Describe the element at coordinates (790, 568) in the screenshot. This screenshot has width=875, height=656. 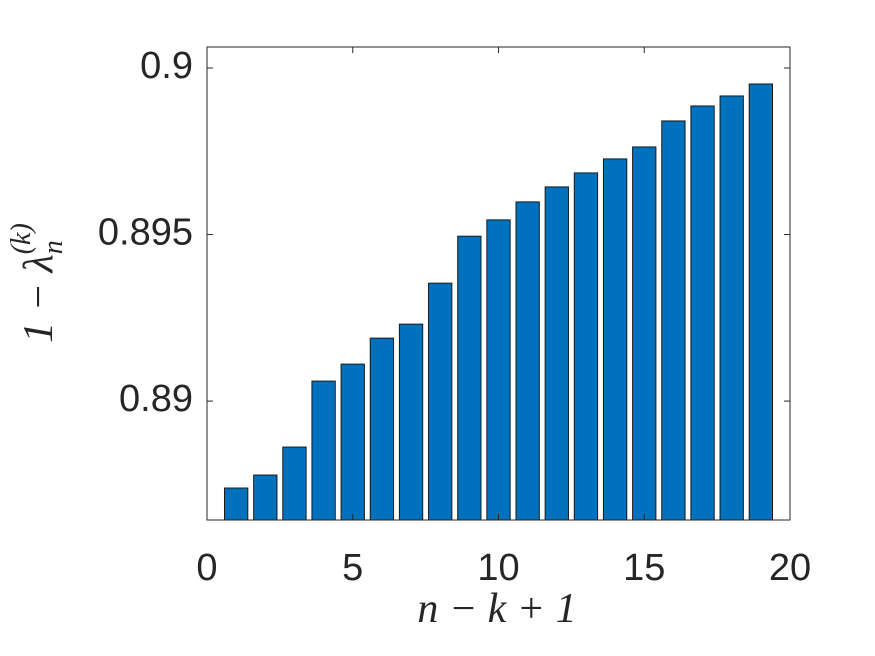
I see `x-tick-label: 20` at that location.